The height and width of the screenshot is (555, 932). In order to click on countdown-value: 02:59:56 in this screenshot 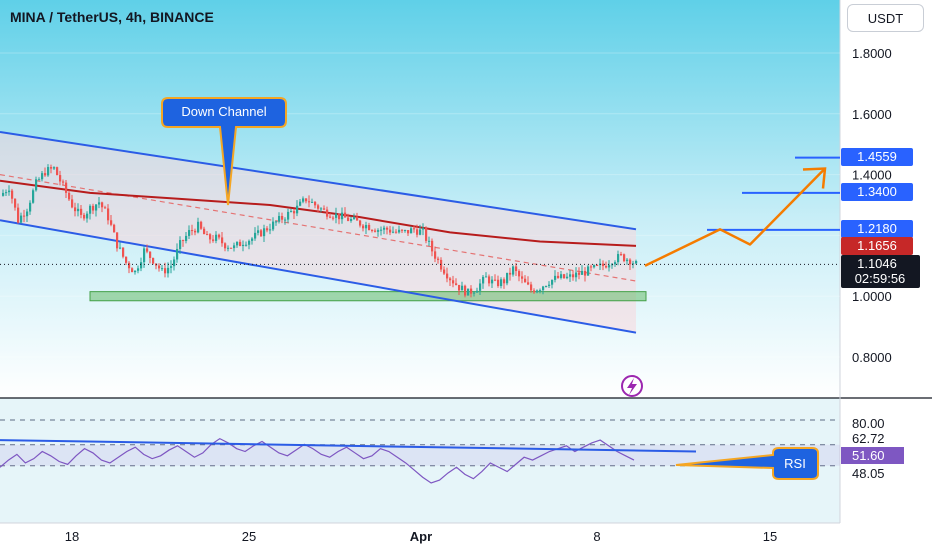, I will do `click(880, 278)`.